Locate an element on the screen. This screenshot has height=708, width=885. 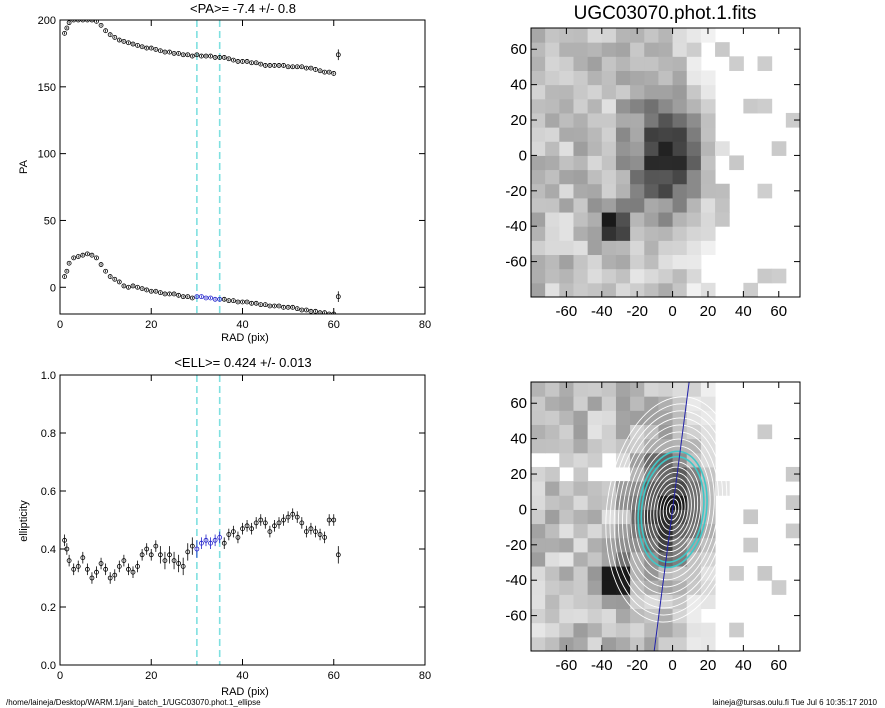
img-frame is located at coordinates (665, 162).